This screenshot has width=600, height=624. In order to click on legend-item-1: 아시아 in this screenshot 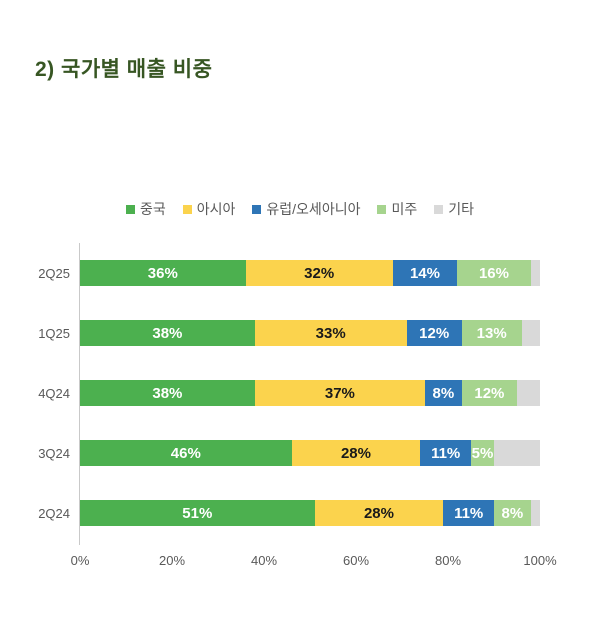, I will do `click(209, 209)`.